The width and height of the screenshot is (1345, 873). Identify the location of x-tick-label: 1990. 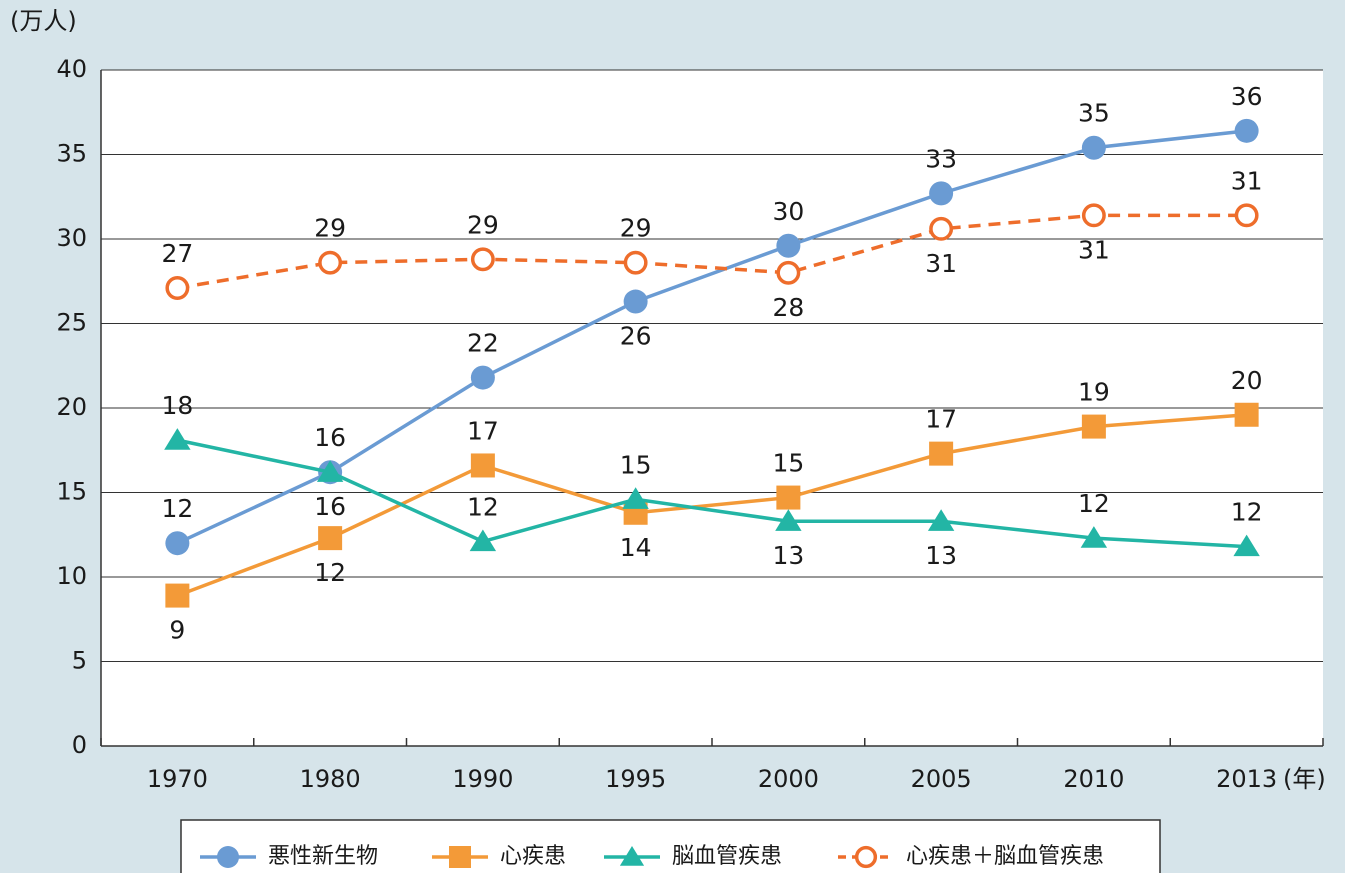
(482, 779).